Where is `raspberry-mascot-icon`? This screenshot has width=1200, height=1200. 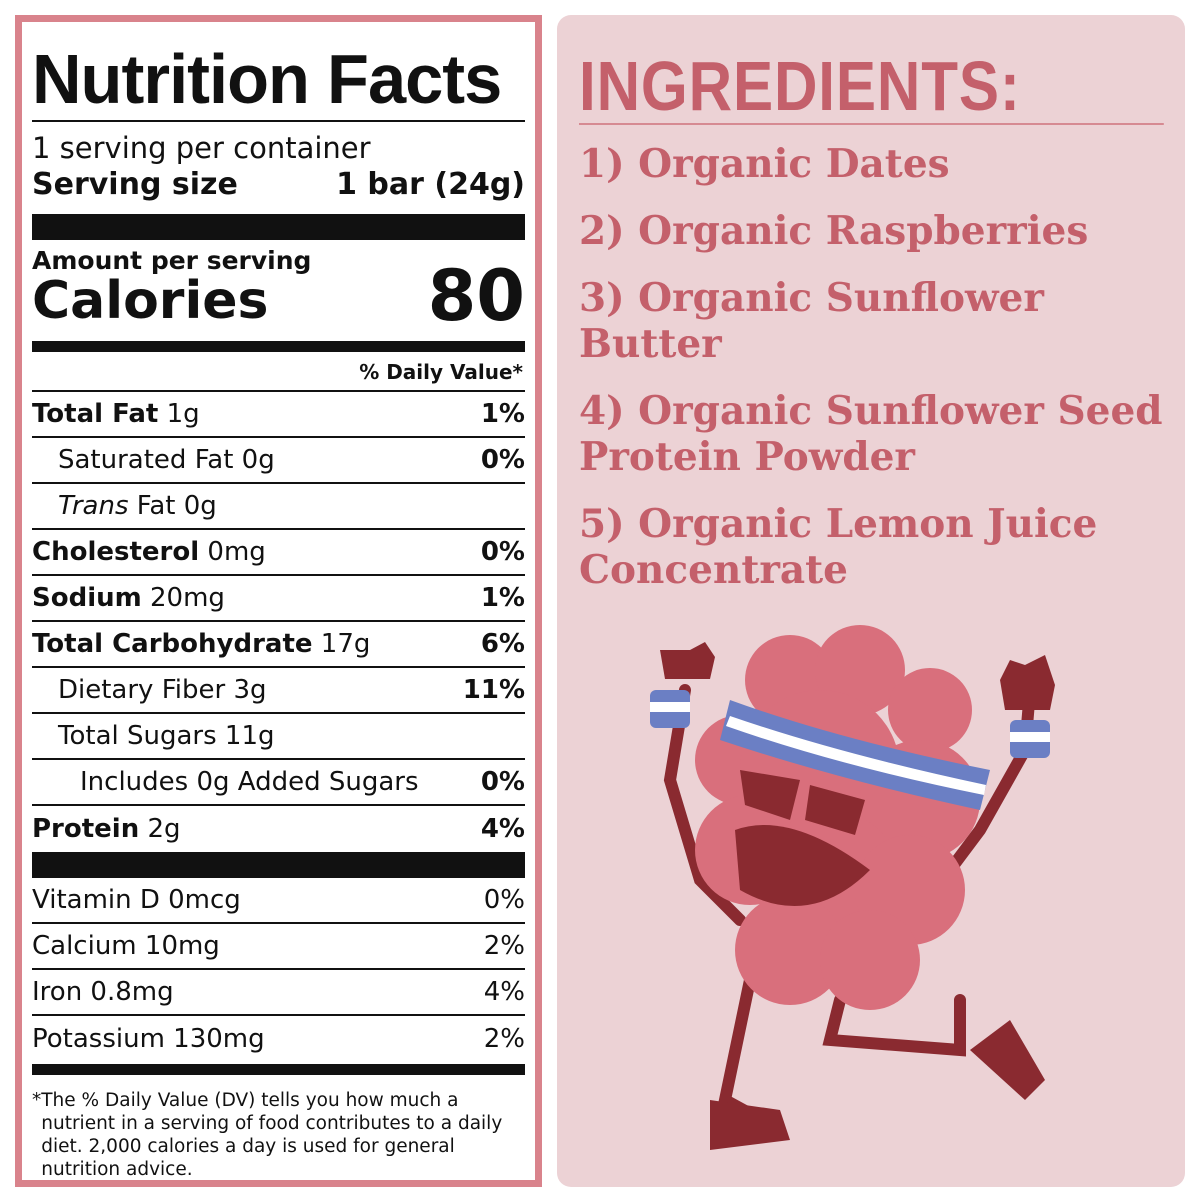
raspberry-mascot-icon is located at coordinates (852, 887).